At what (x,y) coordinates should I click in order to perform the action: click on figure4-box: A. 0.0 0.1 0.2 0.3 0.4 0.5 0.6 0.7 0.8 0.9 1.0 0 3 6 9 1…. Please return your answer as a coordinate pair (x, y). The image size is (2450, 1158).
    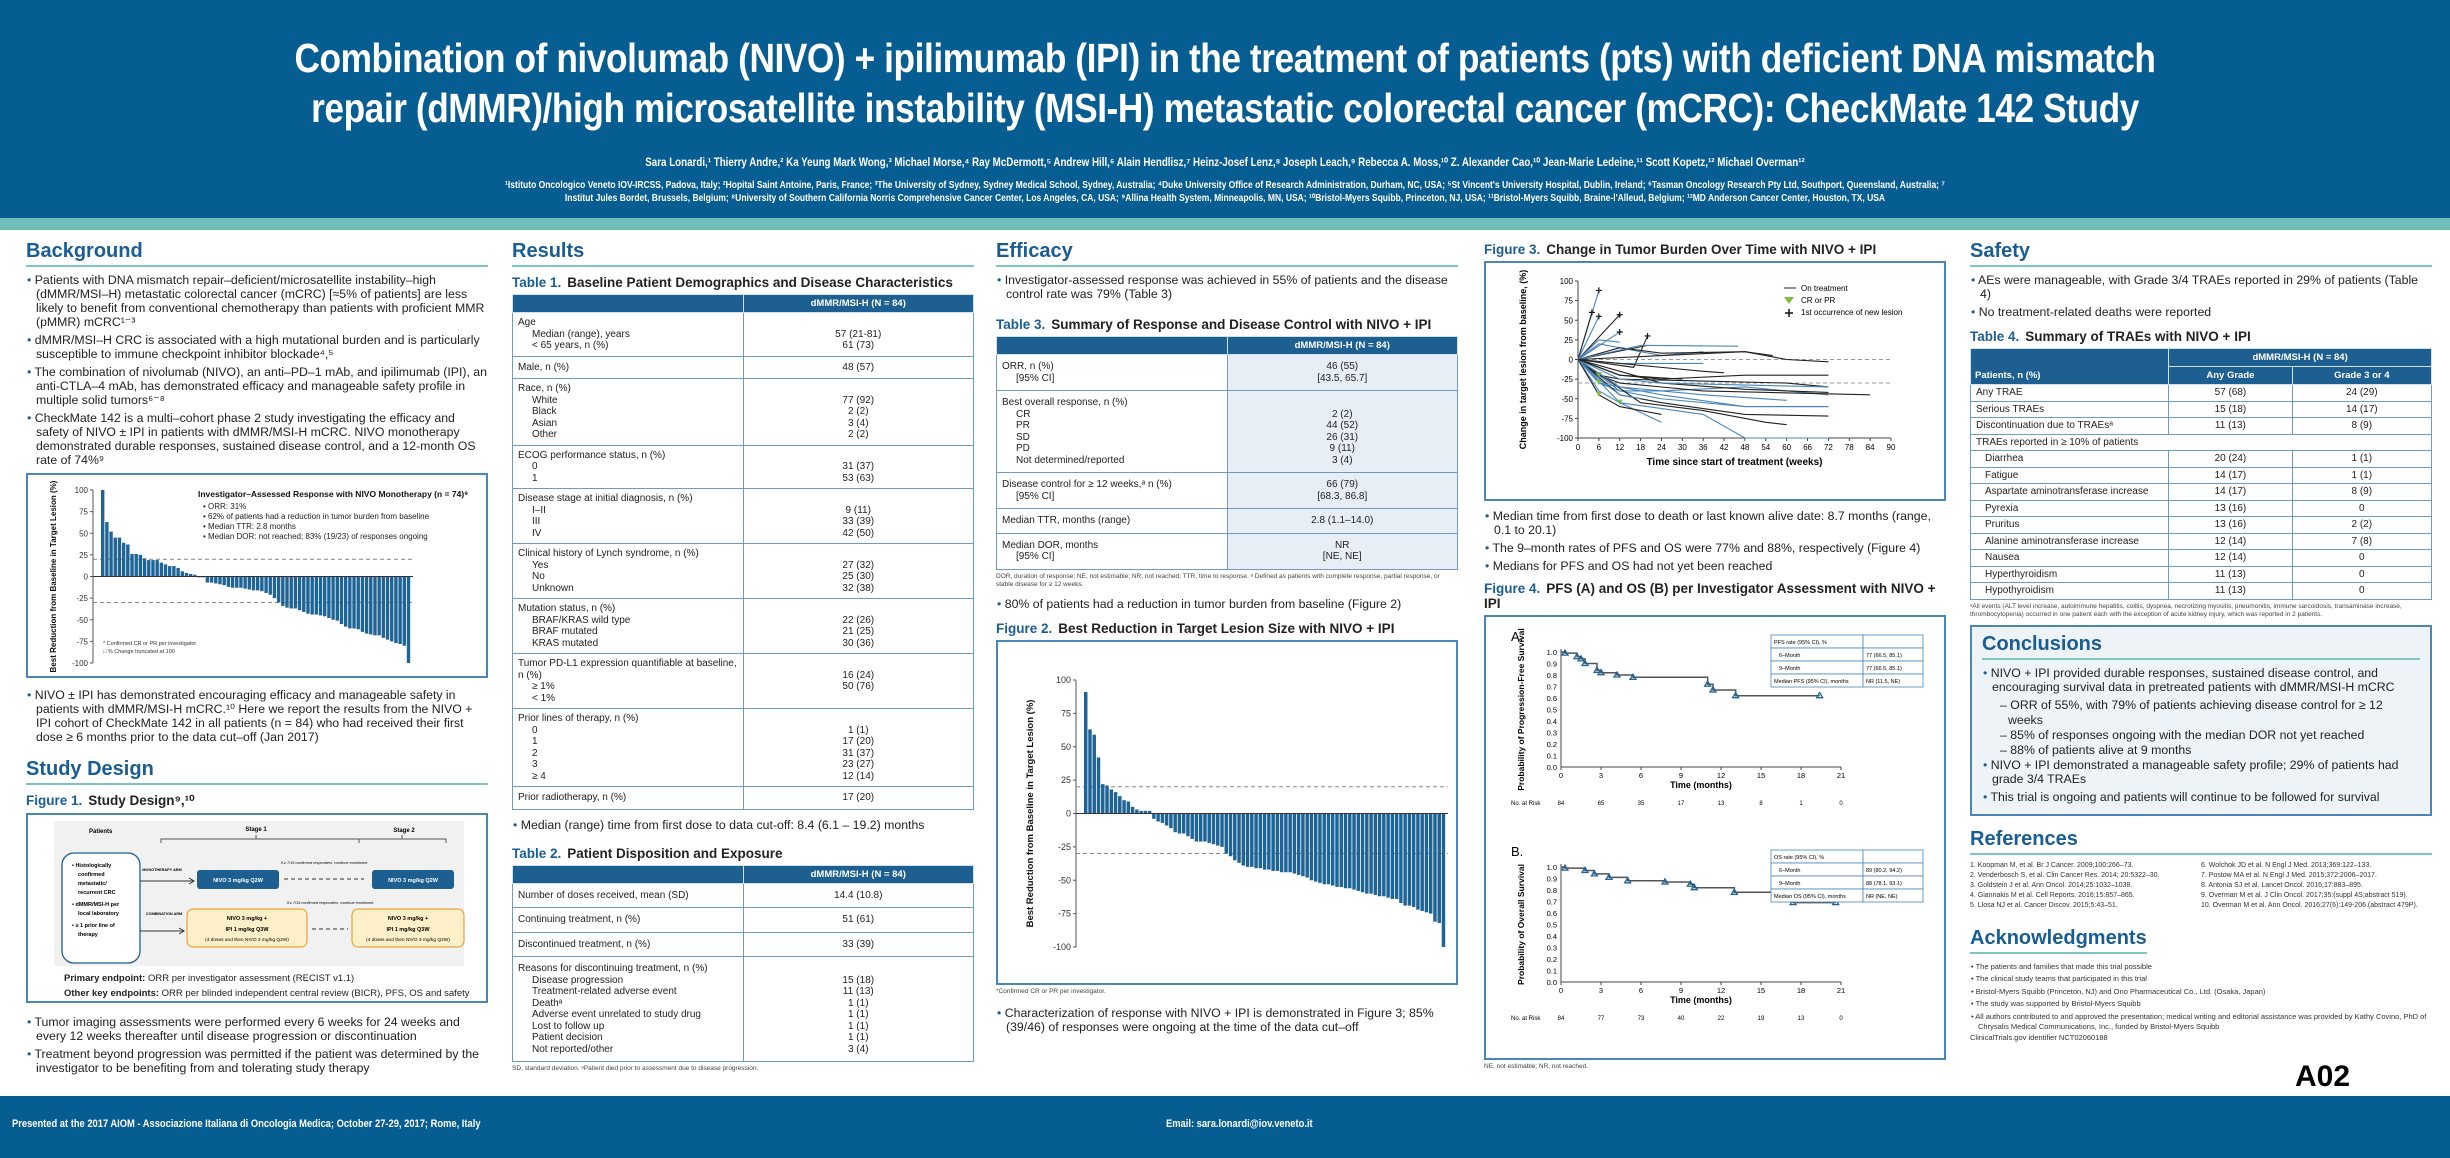
    Looking at the image, I should click on (1715, 837).